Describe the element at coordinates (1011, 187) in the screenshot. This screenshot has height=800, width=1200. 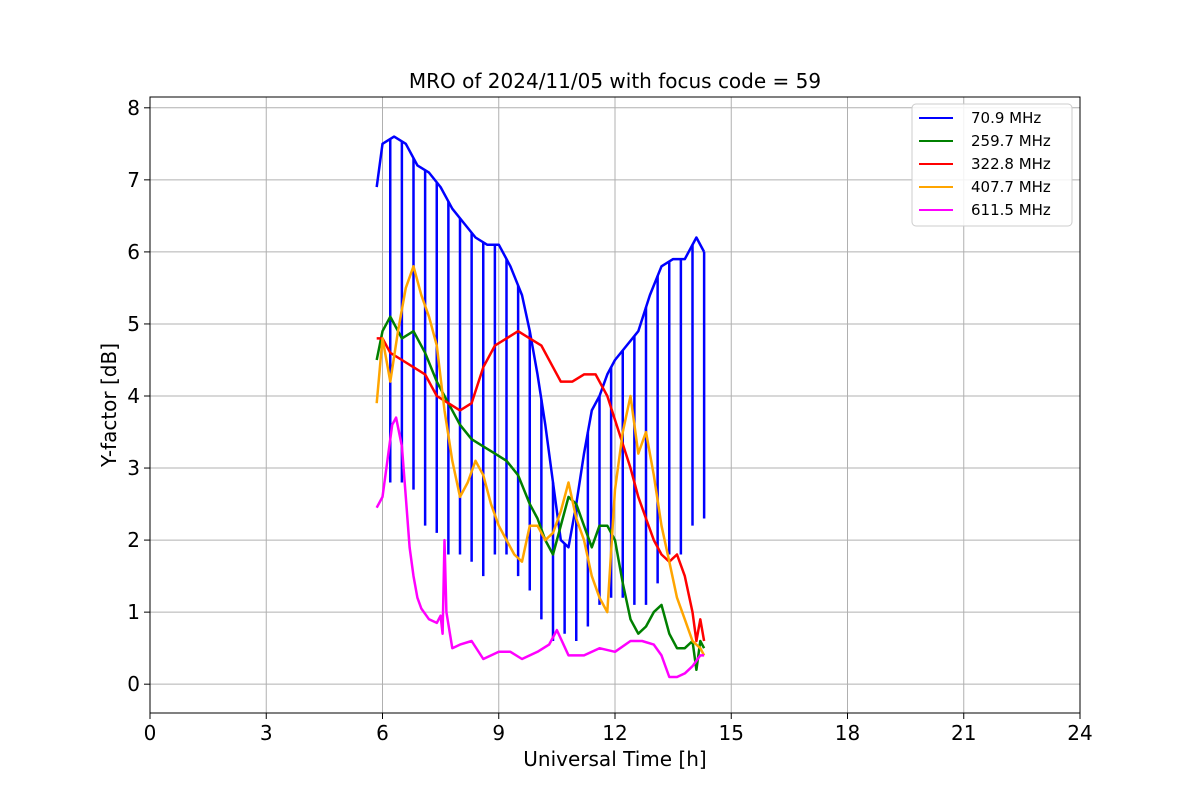
I see `legend-label: 407.7 MHz` at that location.